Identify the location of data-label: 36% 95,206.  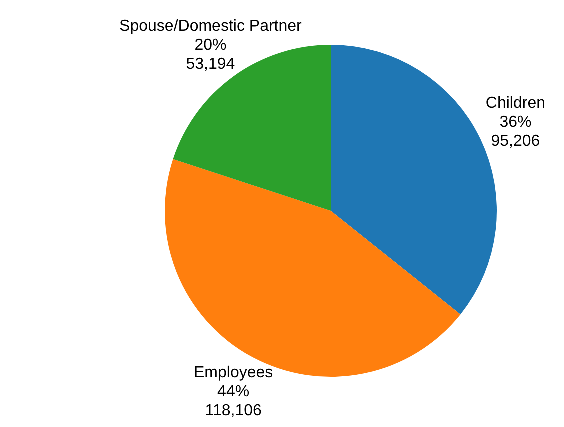
(515, 132).